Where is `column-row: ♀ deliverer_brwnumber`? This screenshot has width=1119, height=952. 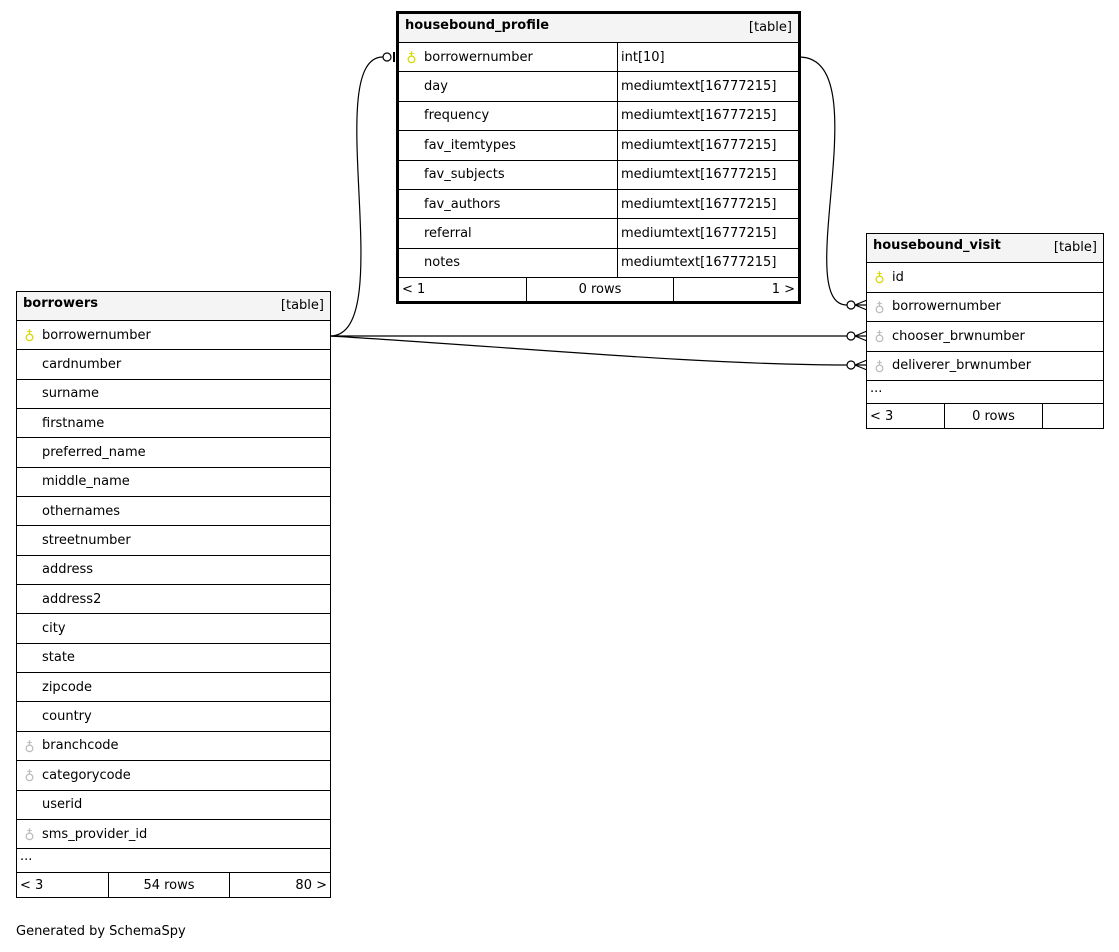 column-row: ♀ deliverer_brwnumber is located at coordinates (985, 366).